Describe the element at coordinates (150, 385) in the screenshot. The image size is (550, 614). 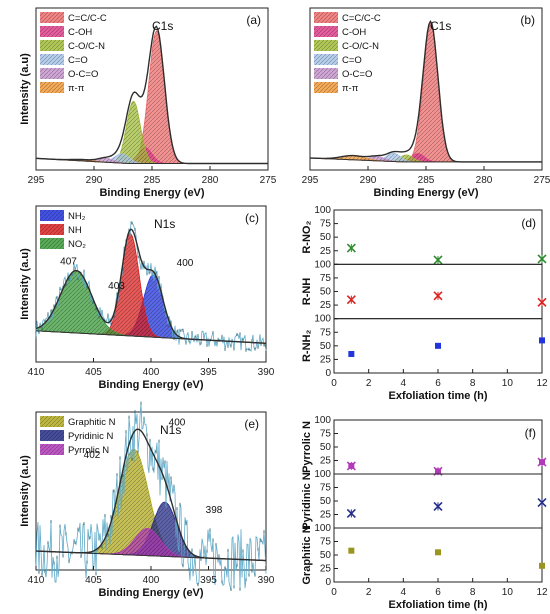
I see `x-axis-label-c: Binding Energy (eV)` at that location.